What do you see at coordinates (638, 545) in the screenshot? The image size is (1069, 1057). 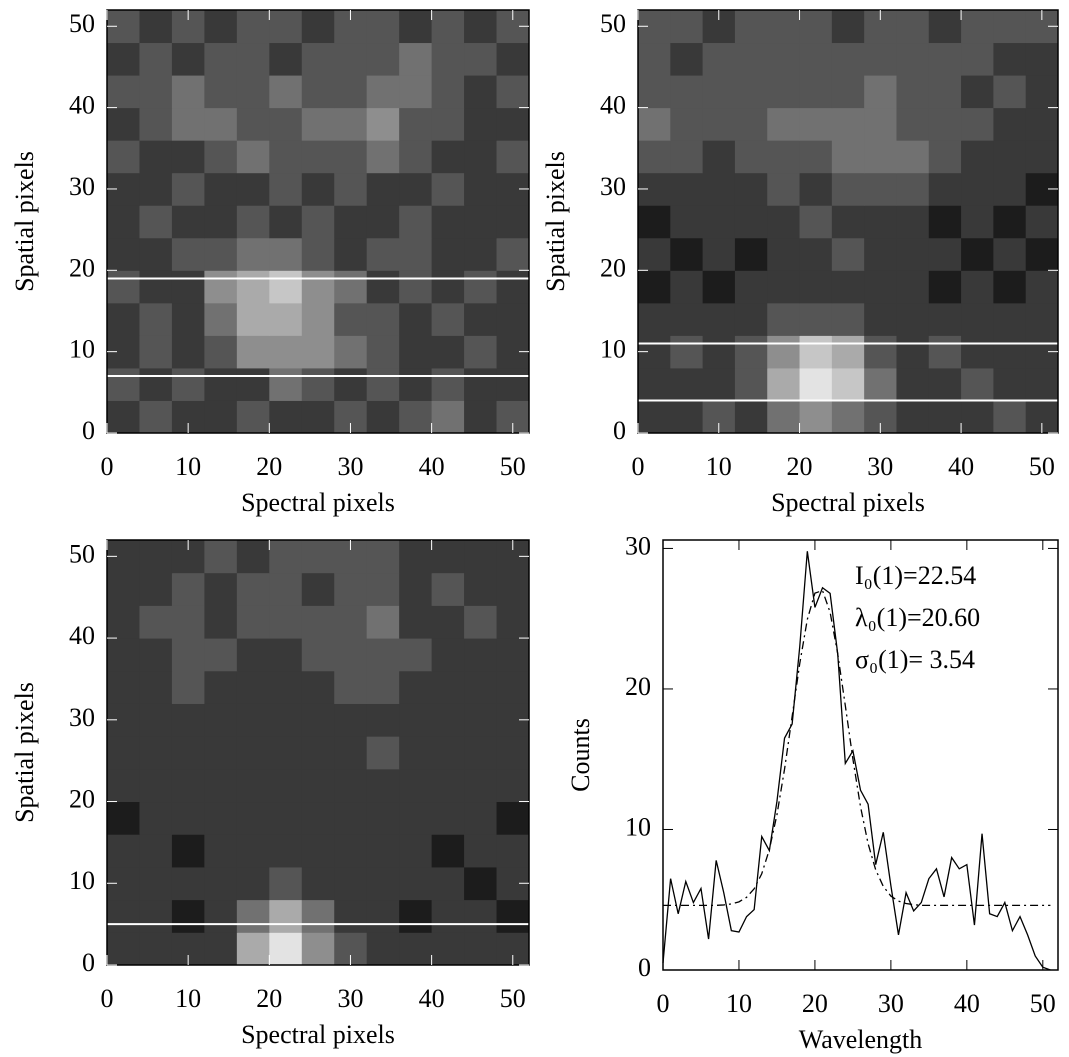 I see `y-tick-label: 30` at bounding box center [638, 545].